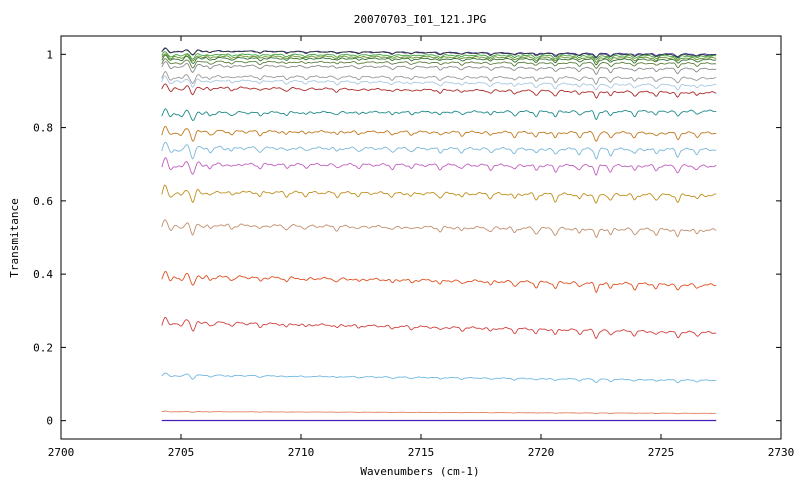 Image resolution: width=800 pixels, height=480 pixels. I want to click on chart-title: 20070703_I01_121.JPG, so click(420, 19).